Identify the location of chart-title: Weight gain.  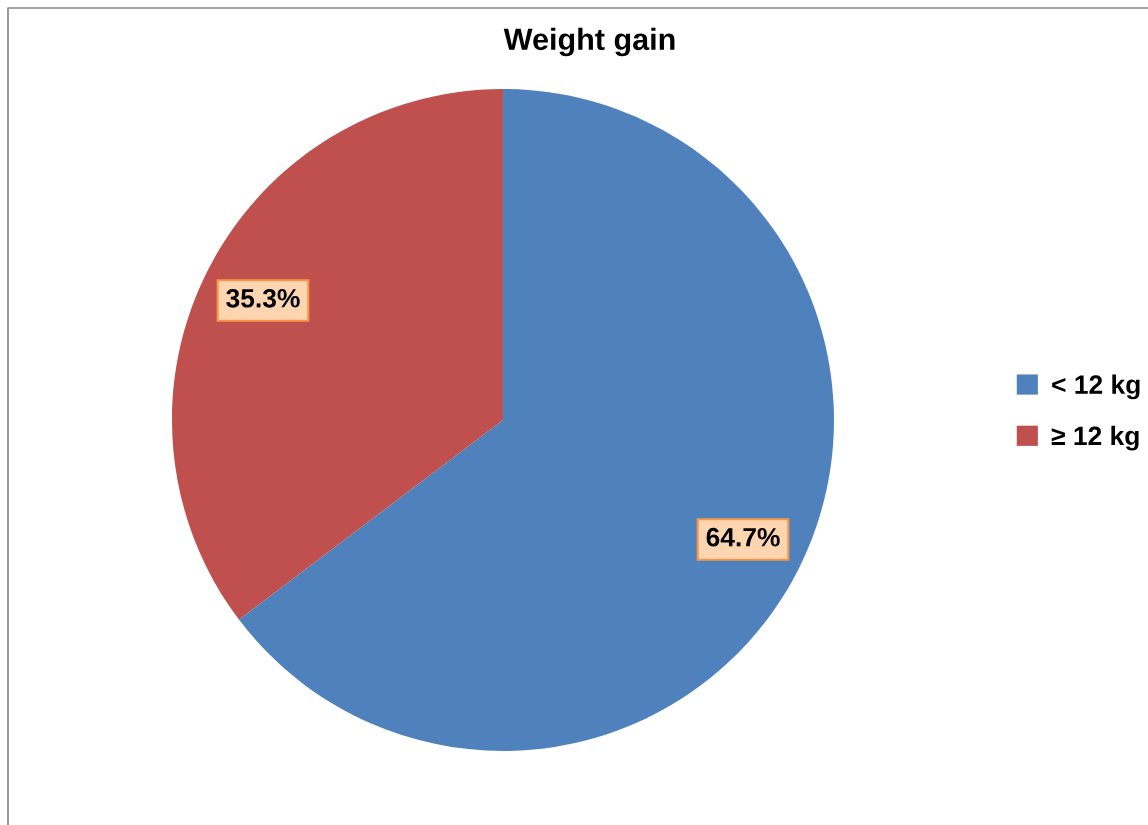
(589, 42).